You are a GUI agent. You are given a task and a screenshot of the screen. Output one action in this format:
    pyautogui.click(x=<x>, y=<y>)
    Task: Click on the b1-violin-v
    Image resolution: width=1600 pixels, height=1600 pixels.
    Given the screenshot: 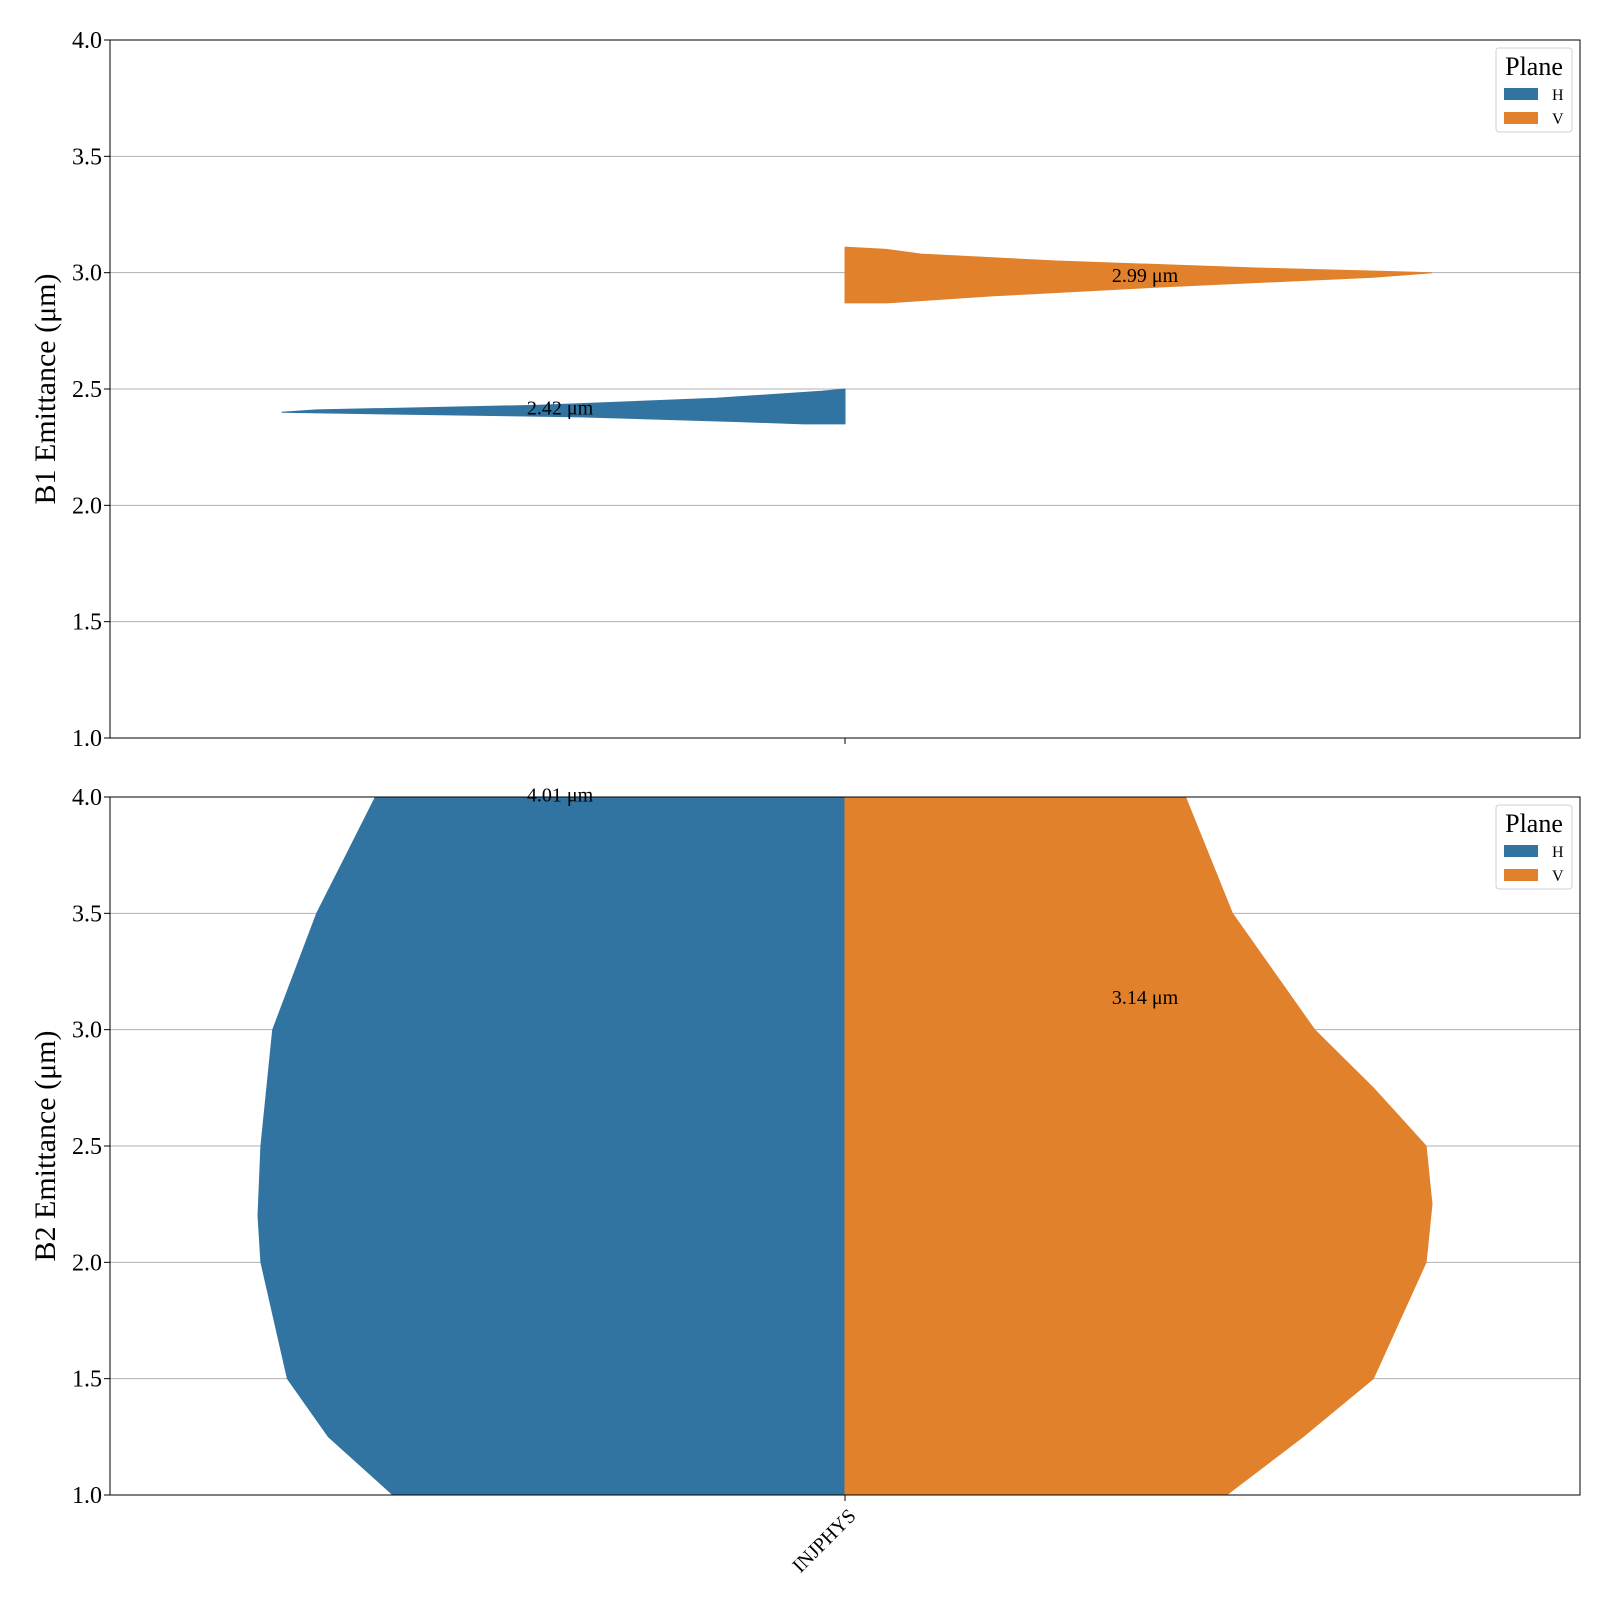 What is the action you would take?
    pyautogui.click(x=1138, y=275)
    